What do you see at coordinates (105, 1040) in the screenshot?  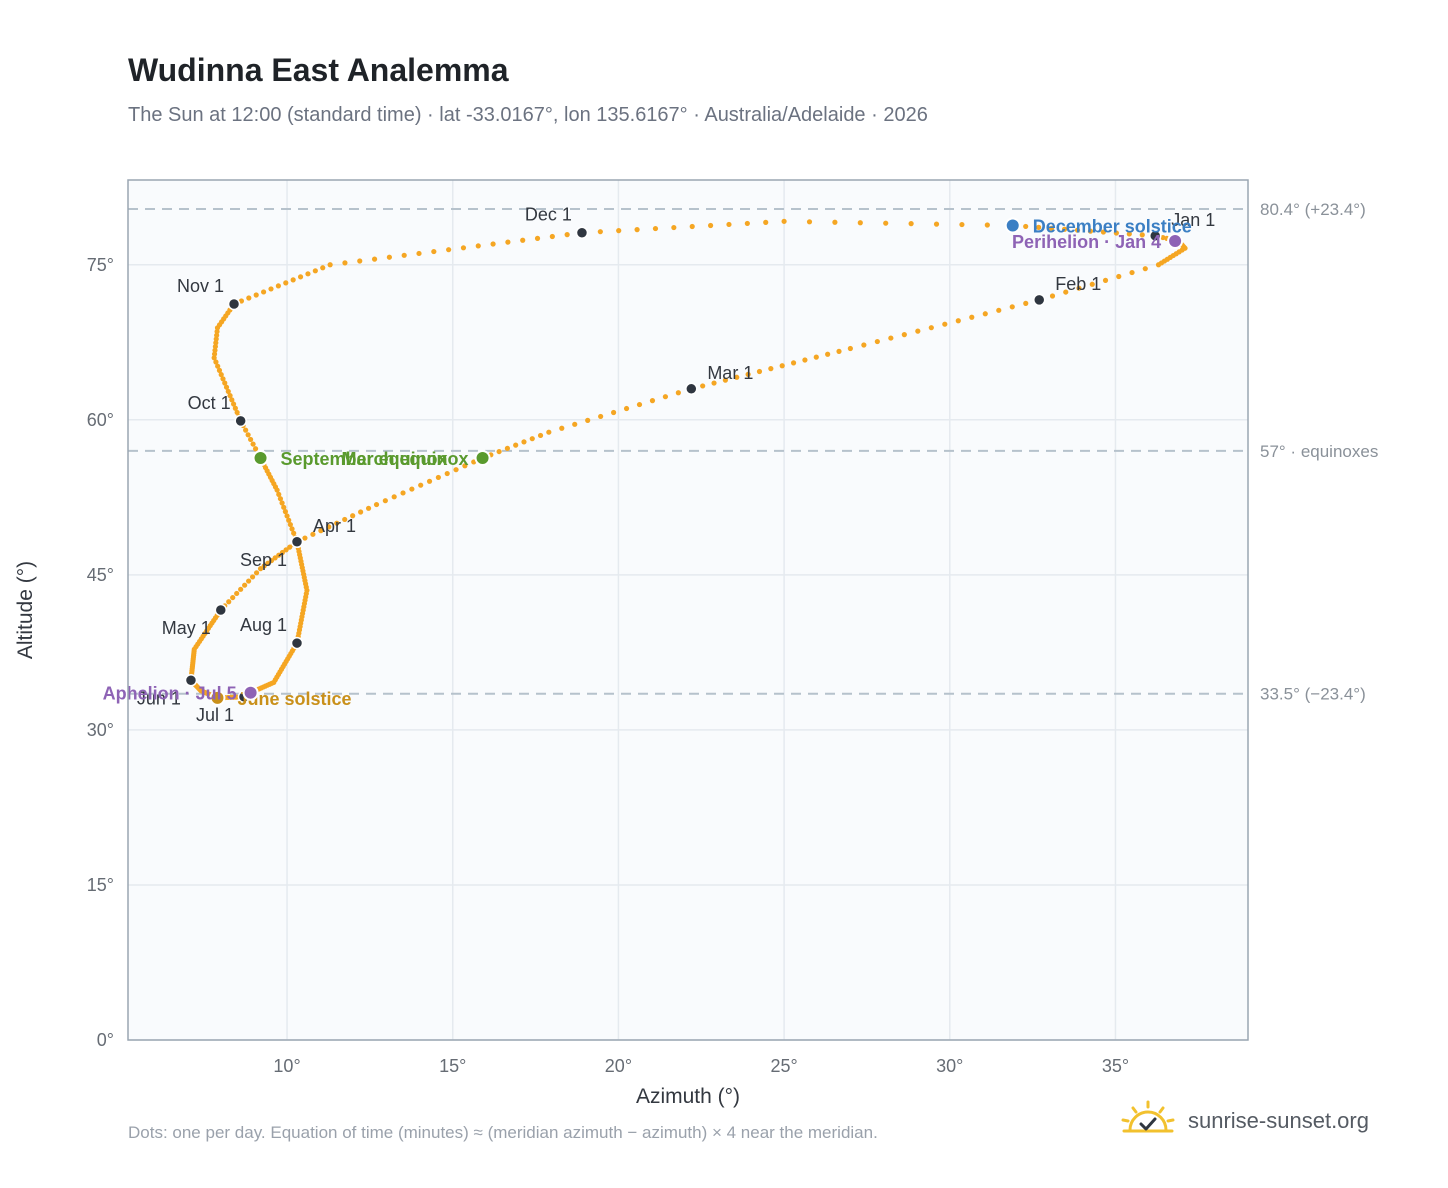 I see `y-tick-label: 0°` at bounding box center [105, 1040].